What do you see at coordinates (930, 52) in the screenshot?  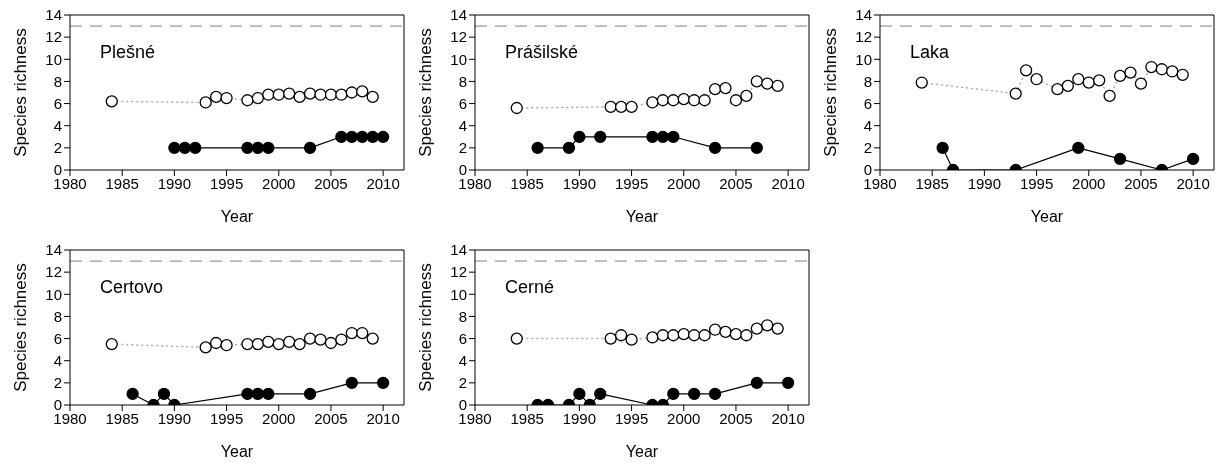 I see `text: Laka` at bounding box center [930, 52].